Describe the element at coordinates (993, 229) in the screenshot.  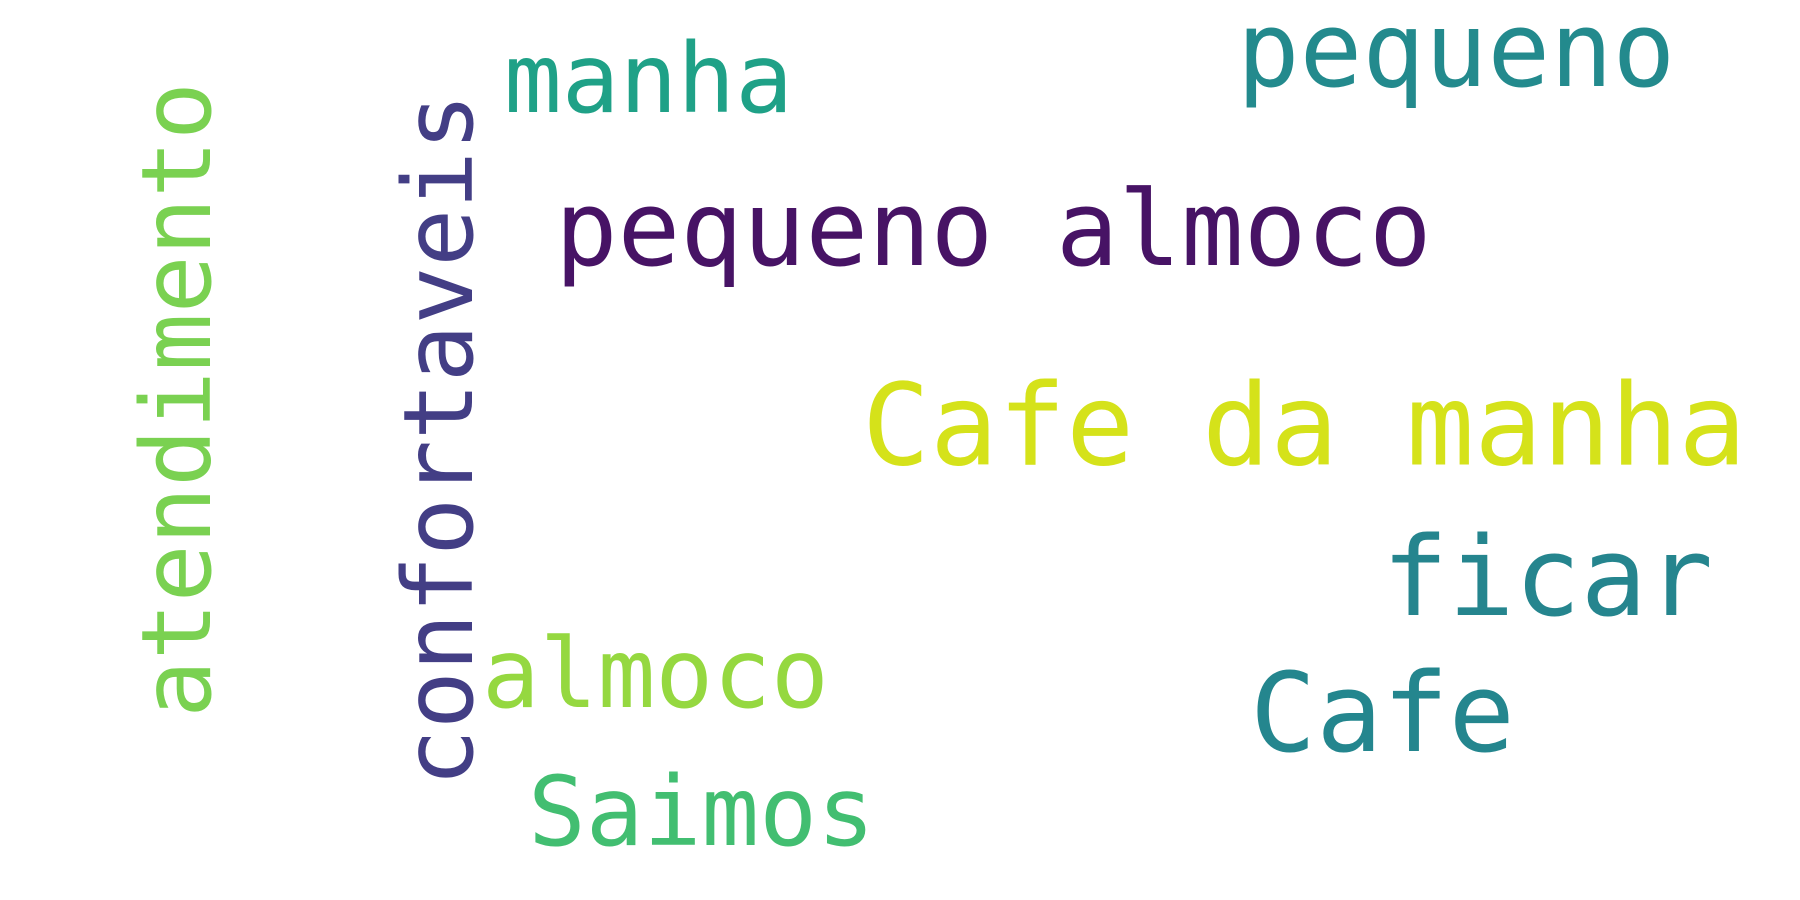
I see `word-pequeno-almoco: pequeno almoco` at that location.